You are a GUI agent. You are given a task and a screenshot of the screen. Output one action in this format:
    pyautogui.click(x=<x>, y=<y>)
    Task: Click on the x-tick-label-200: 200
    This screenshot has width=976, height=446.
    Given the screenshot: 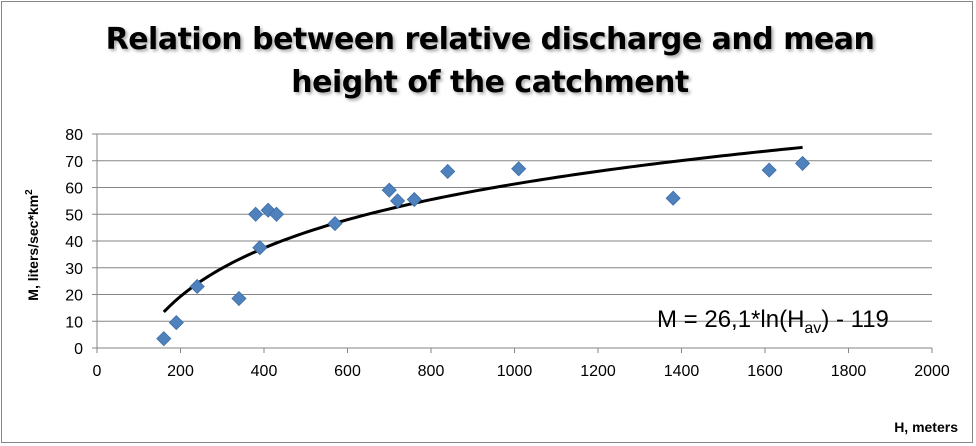 What is the action you would take?
    pyautogui.click(x=180, y=371)
    